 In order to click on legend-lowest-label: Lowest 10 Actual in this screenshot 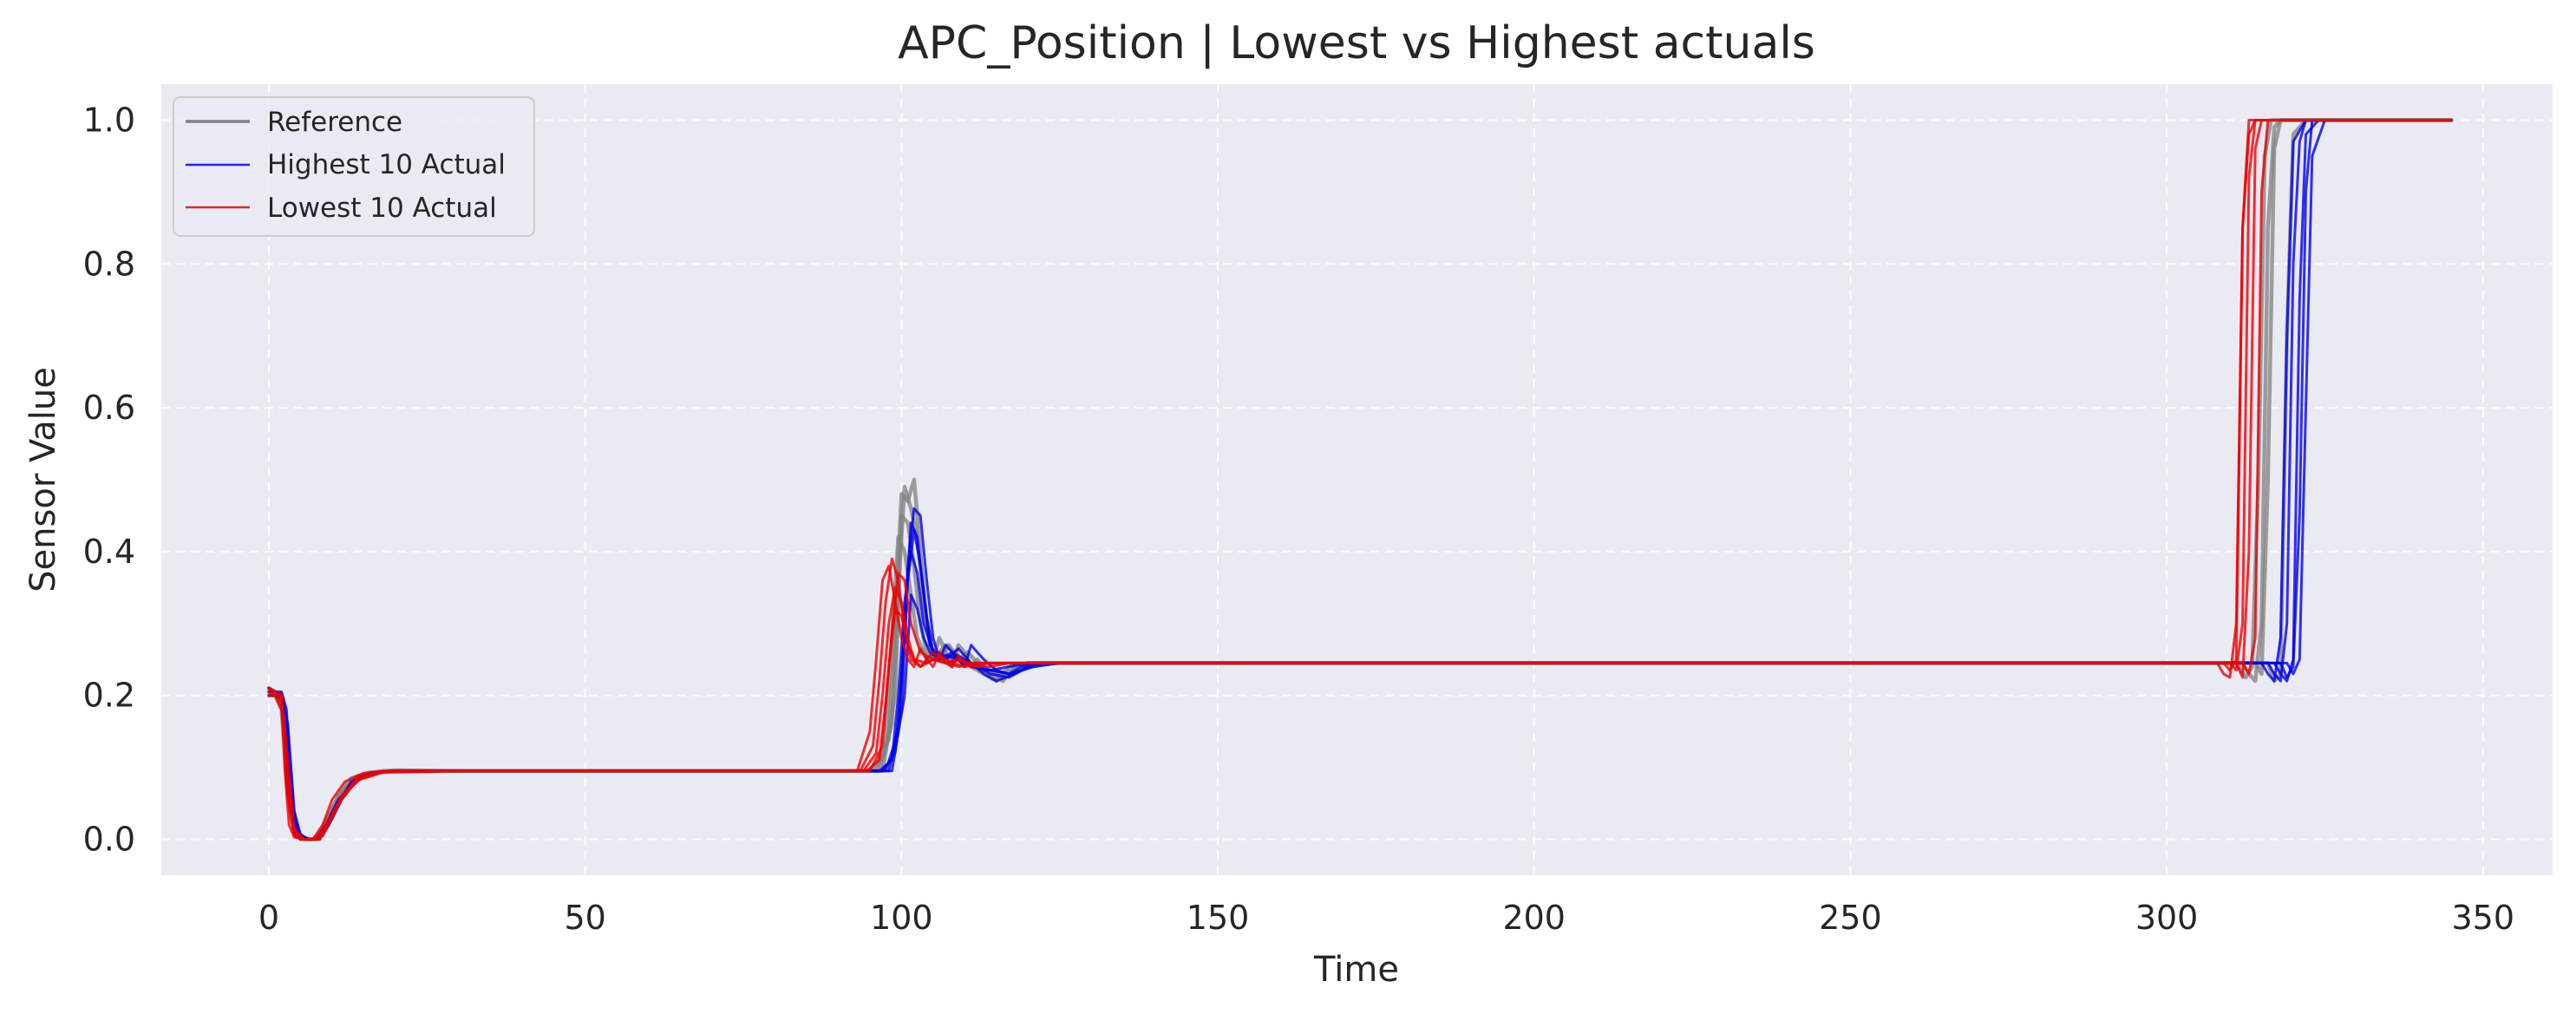, I will do `click(382, 208)`.